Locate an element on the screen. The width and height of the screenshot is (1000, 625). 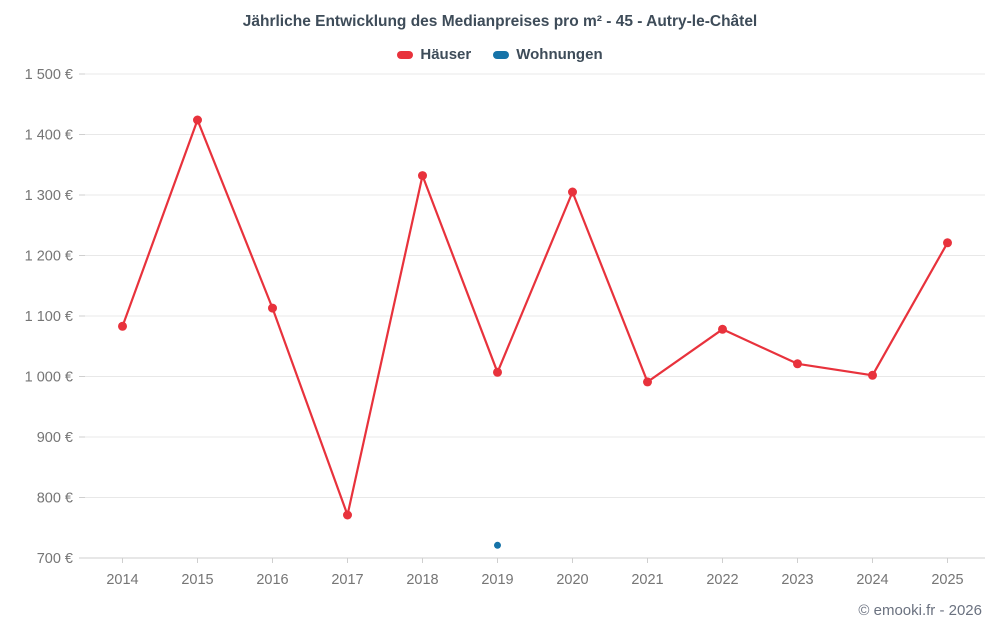
legend-item-0: Häuser is located at coordinates (434, 54).